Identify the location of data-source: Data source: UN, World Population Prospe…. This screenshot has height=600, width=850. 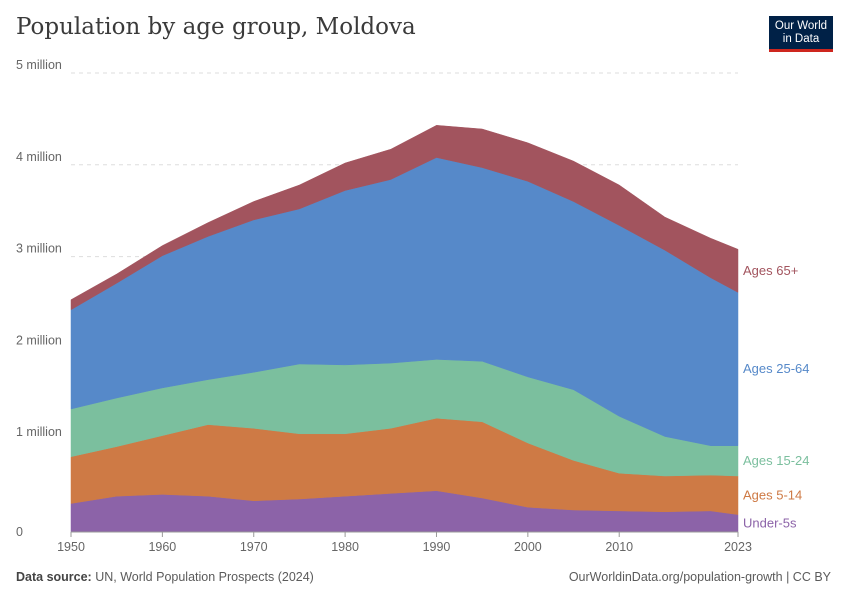
(165, 577).